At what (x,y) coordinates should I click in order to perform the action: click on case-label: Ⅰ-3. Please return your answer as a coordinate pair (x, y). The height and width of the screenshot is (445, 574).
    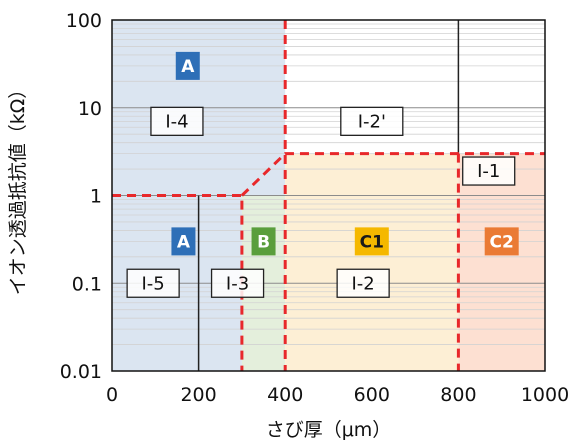
    Looking at the image, I should click on (237, 283).